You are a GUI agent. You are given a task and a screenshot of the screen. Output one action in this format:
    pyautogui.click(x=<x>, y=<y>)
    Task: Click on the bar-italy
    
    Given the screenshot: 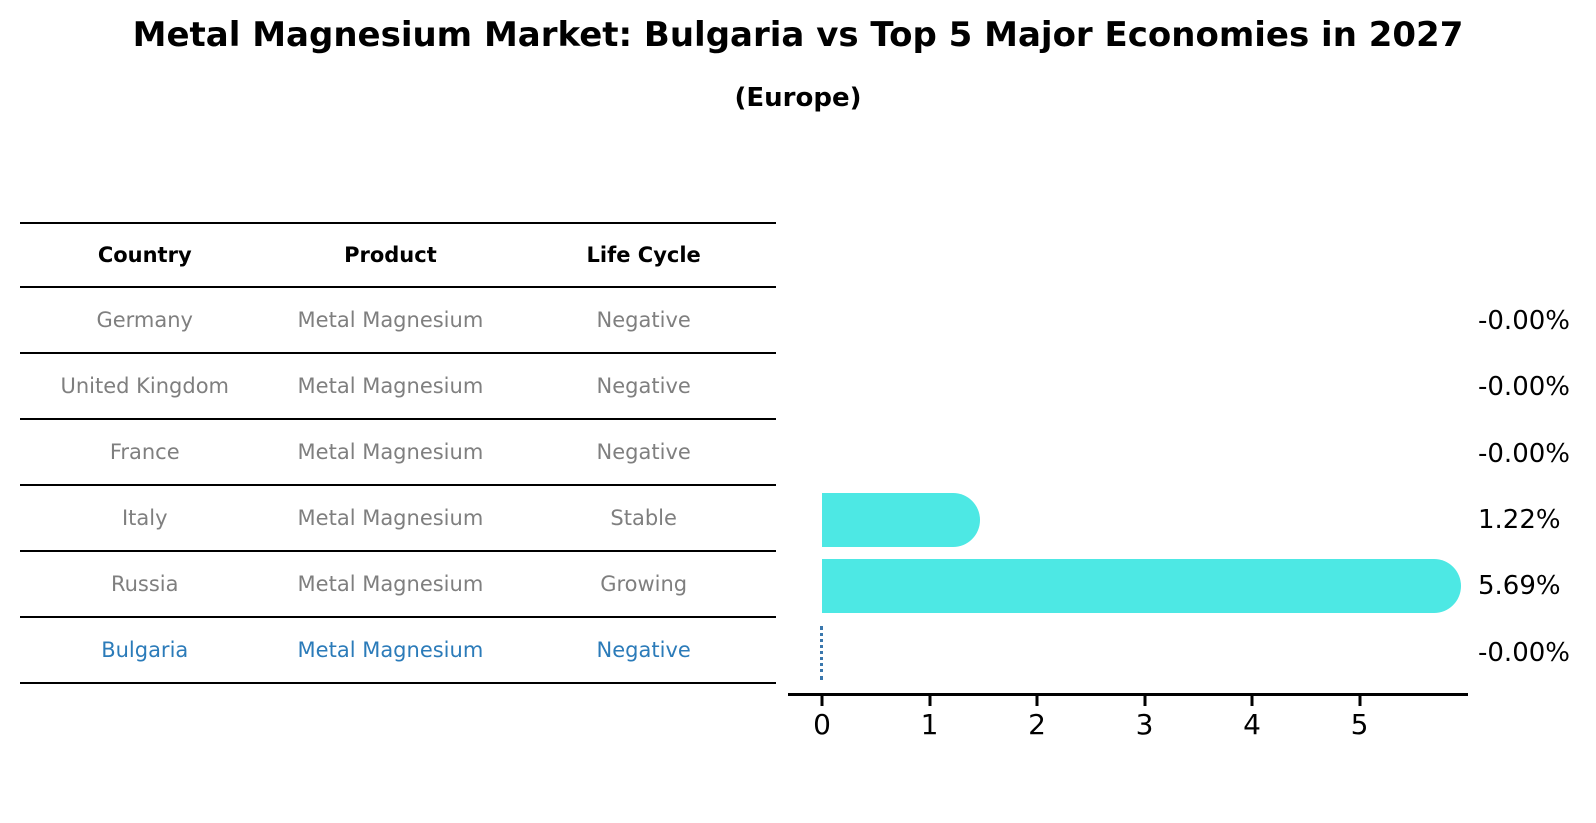 What is the action you would take?
    pyautogui.click(x=901, y=520)
    